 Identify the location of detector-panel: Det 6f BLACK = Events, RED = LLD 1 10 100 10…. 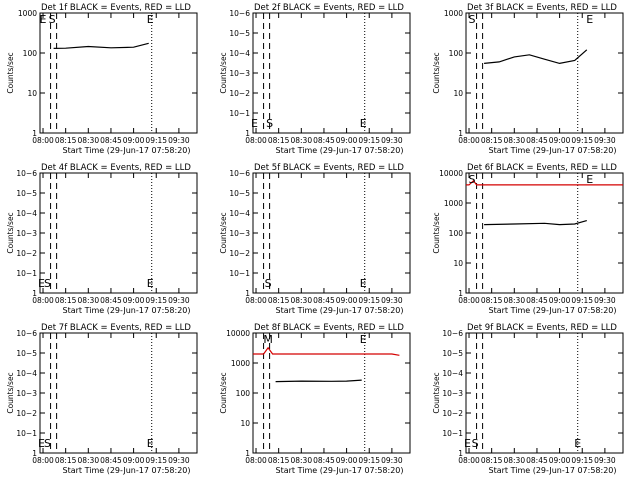
(528, 239).